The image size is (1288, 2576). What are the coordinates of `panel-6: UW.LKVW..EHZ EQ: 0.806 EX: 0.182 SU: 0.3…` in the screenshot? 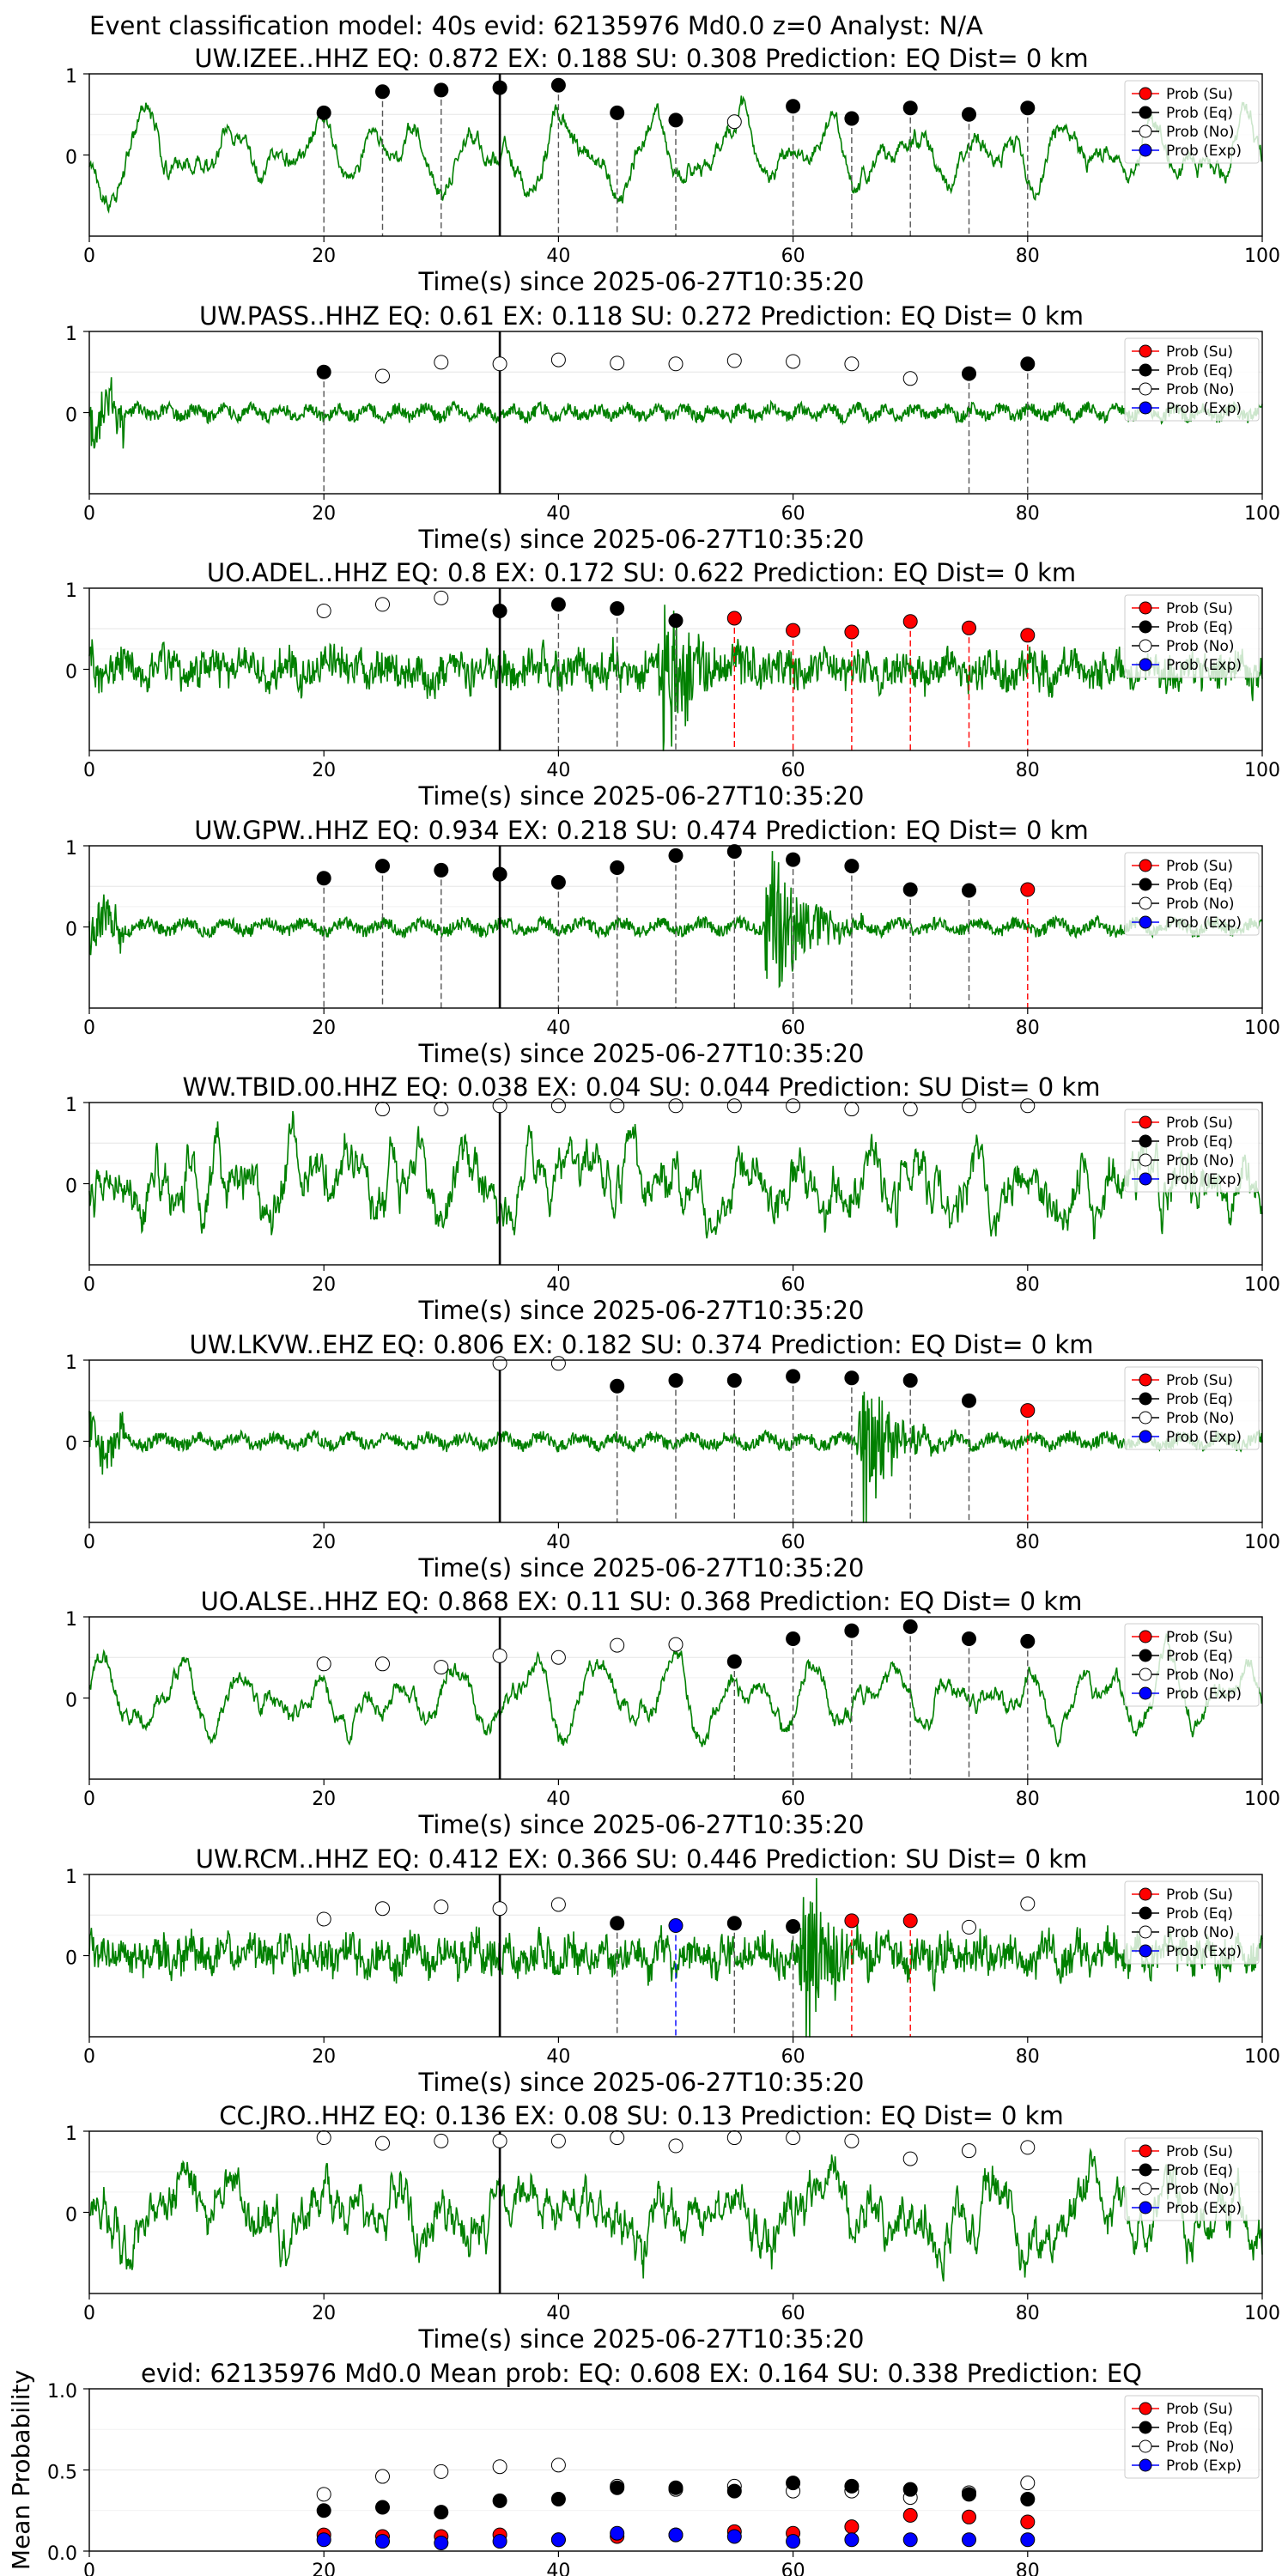 It's located at (673, 1456).